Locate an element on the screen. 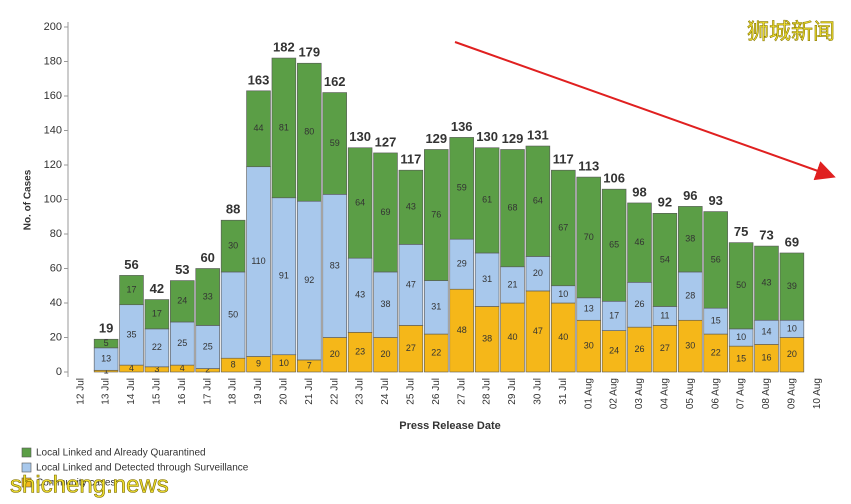 The height and width of the screenshot is (504, 851). segment-label: 110 is located at coordinates (258, 261).